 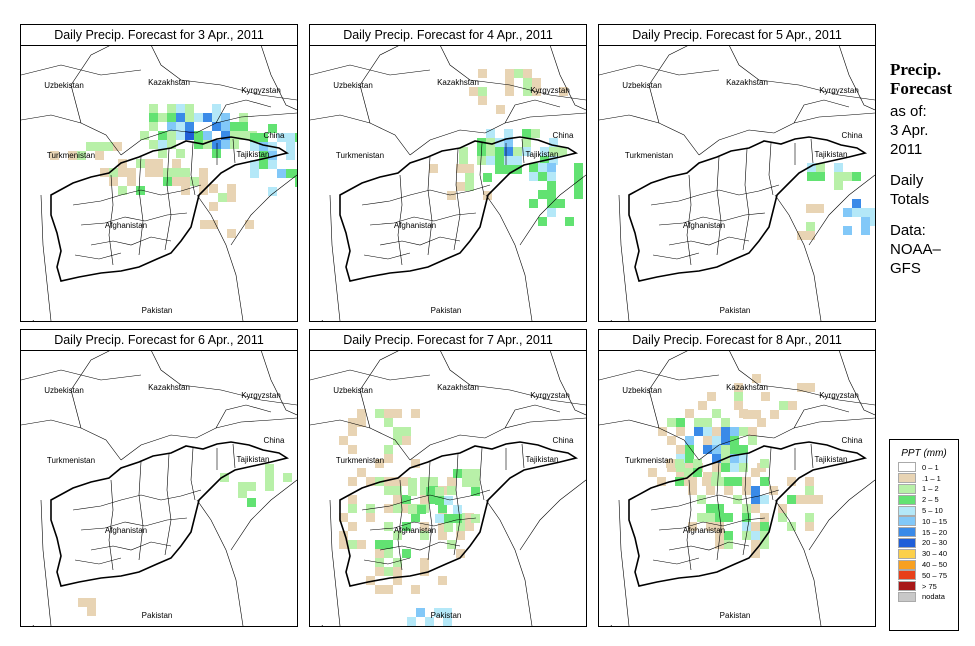 What do you see at coordinates (924, 532) in the screenshot?
I see `legend-entry: 15 – 20` at bounding box center [924, 532].